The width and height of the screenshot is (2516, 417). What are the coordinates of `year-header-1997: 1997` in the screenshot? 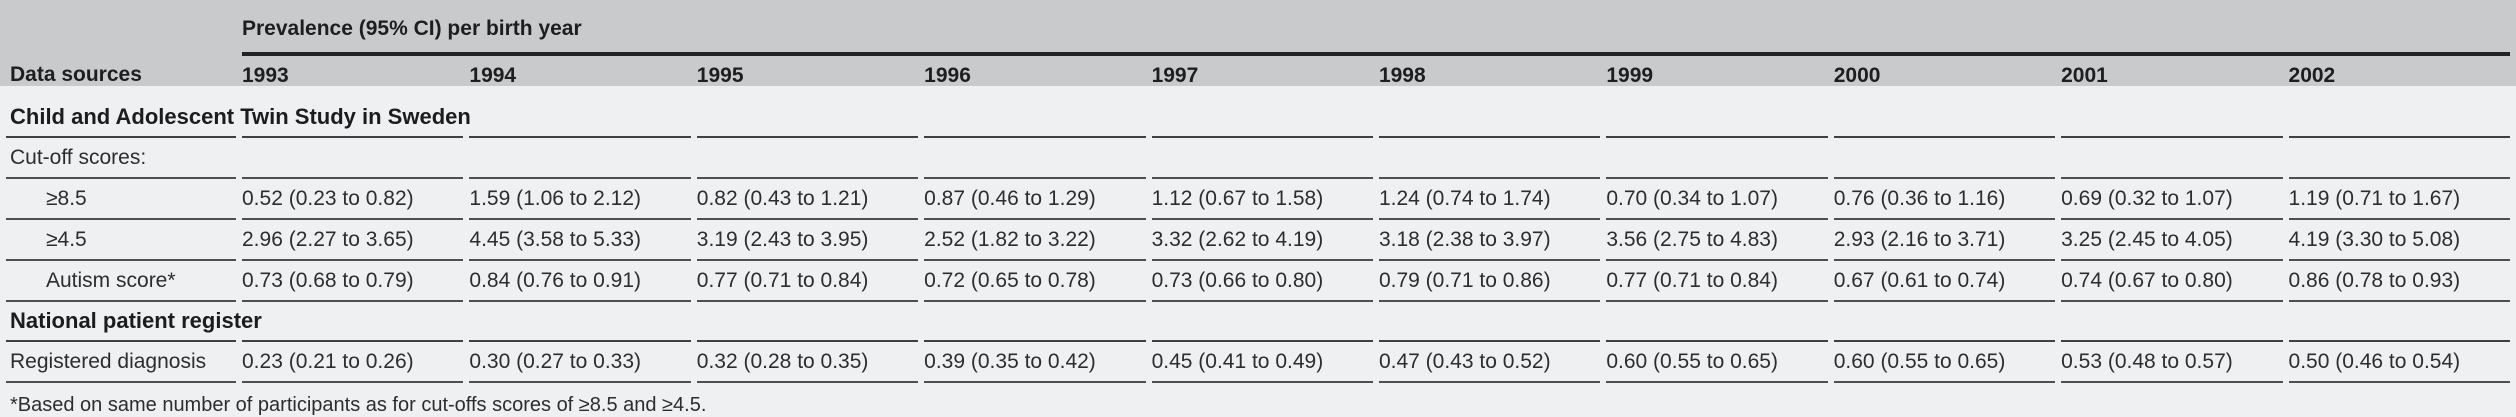 It's located at (1175, 75).